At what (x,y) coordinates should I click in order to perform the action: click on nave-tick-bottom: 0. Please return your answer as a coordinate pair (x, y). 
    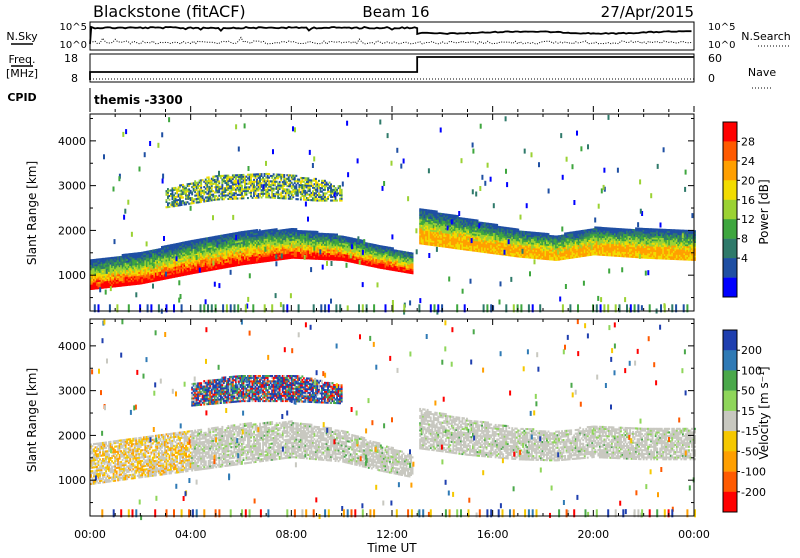
    Looking at the image, I should click on (711, 78).